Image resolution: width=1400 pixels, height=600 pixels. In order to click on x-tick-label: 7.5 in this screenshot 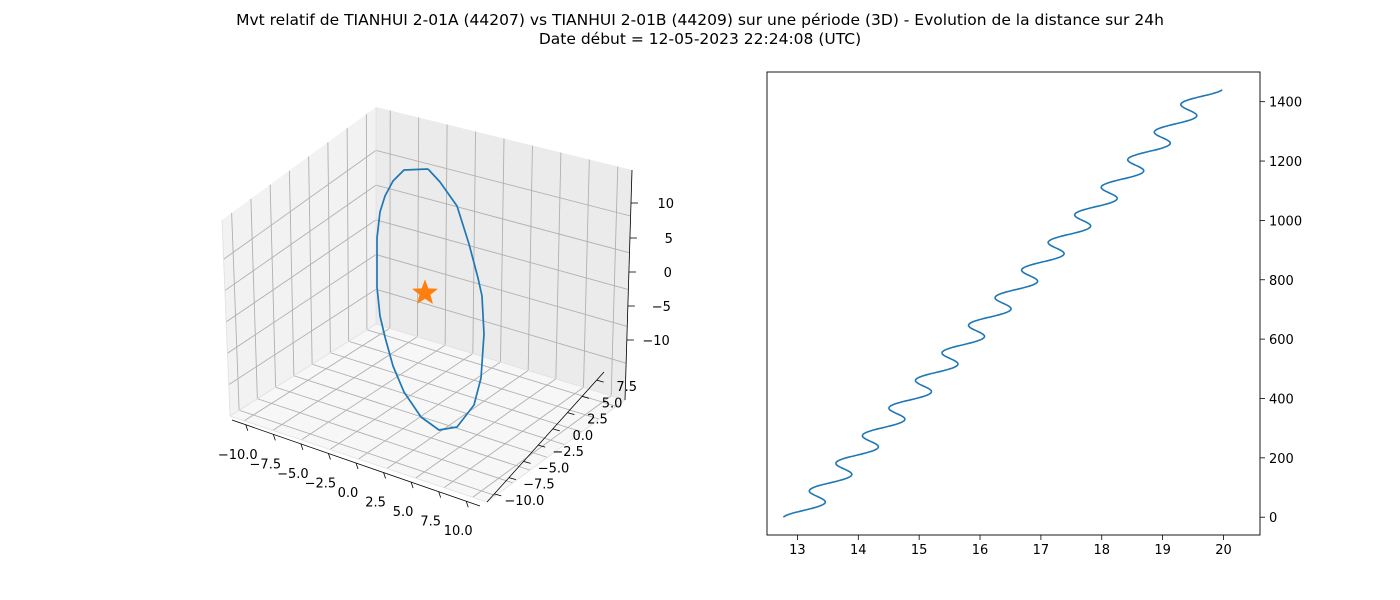, I will do `click(430, 522)`.